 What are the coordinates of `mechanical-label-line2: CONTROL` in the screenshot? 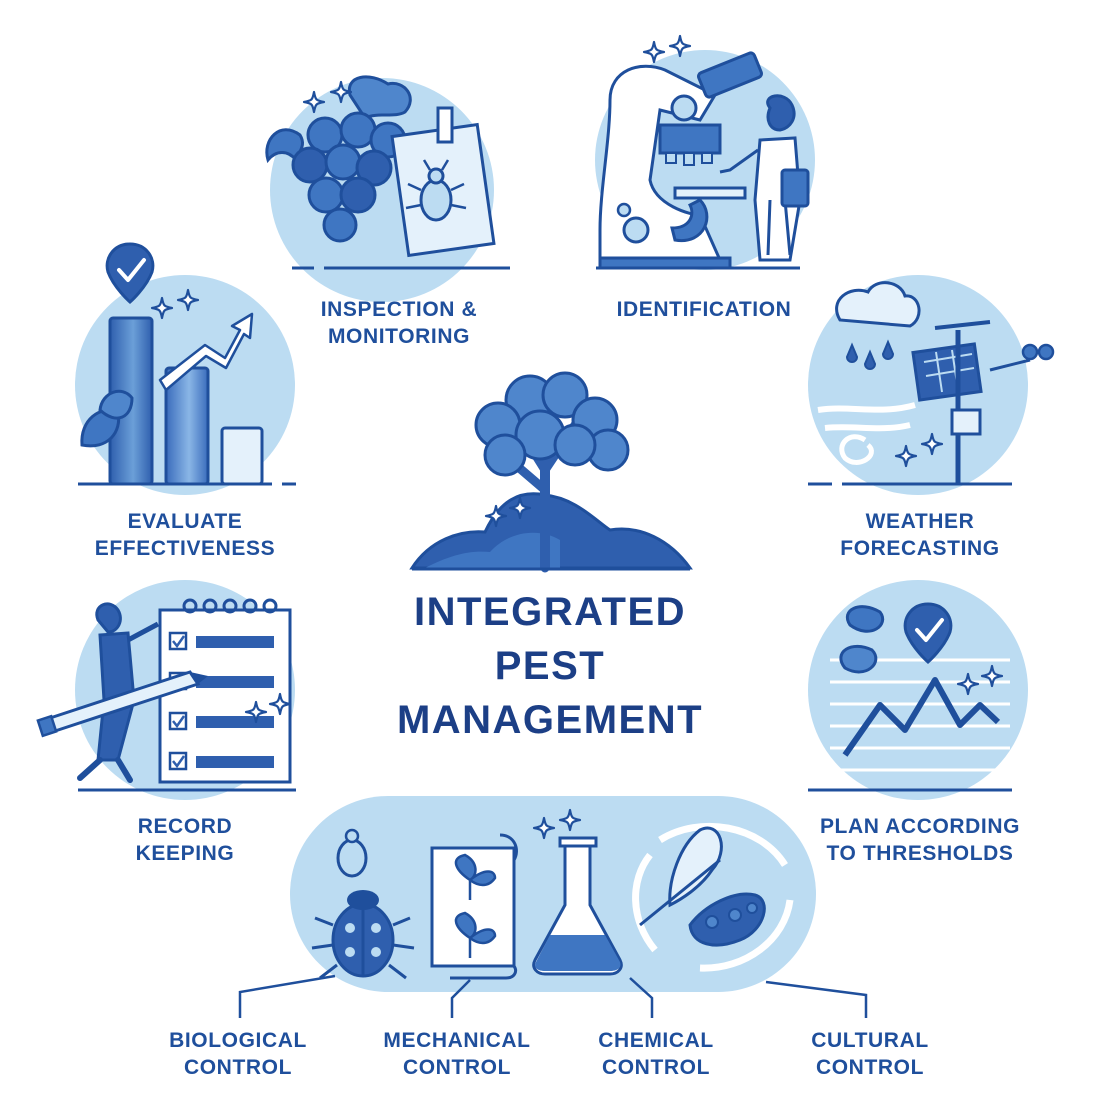 It's located at (457, 1067).